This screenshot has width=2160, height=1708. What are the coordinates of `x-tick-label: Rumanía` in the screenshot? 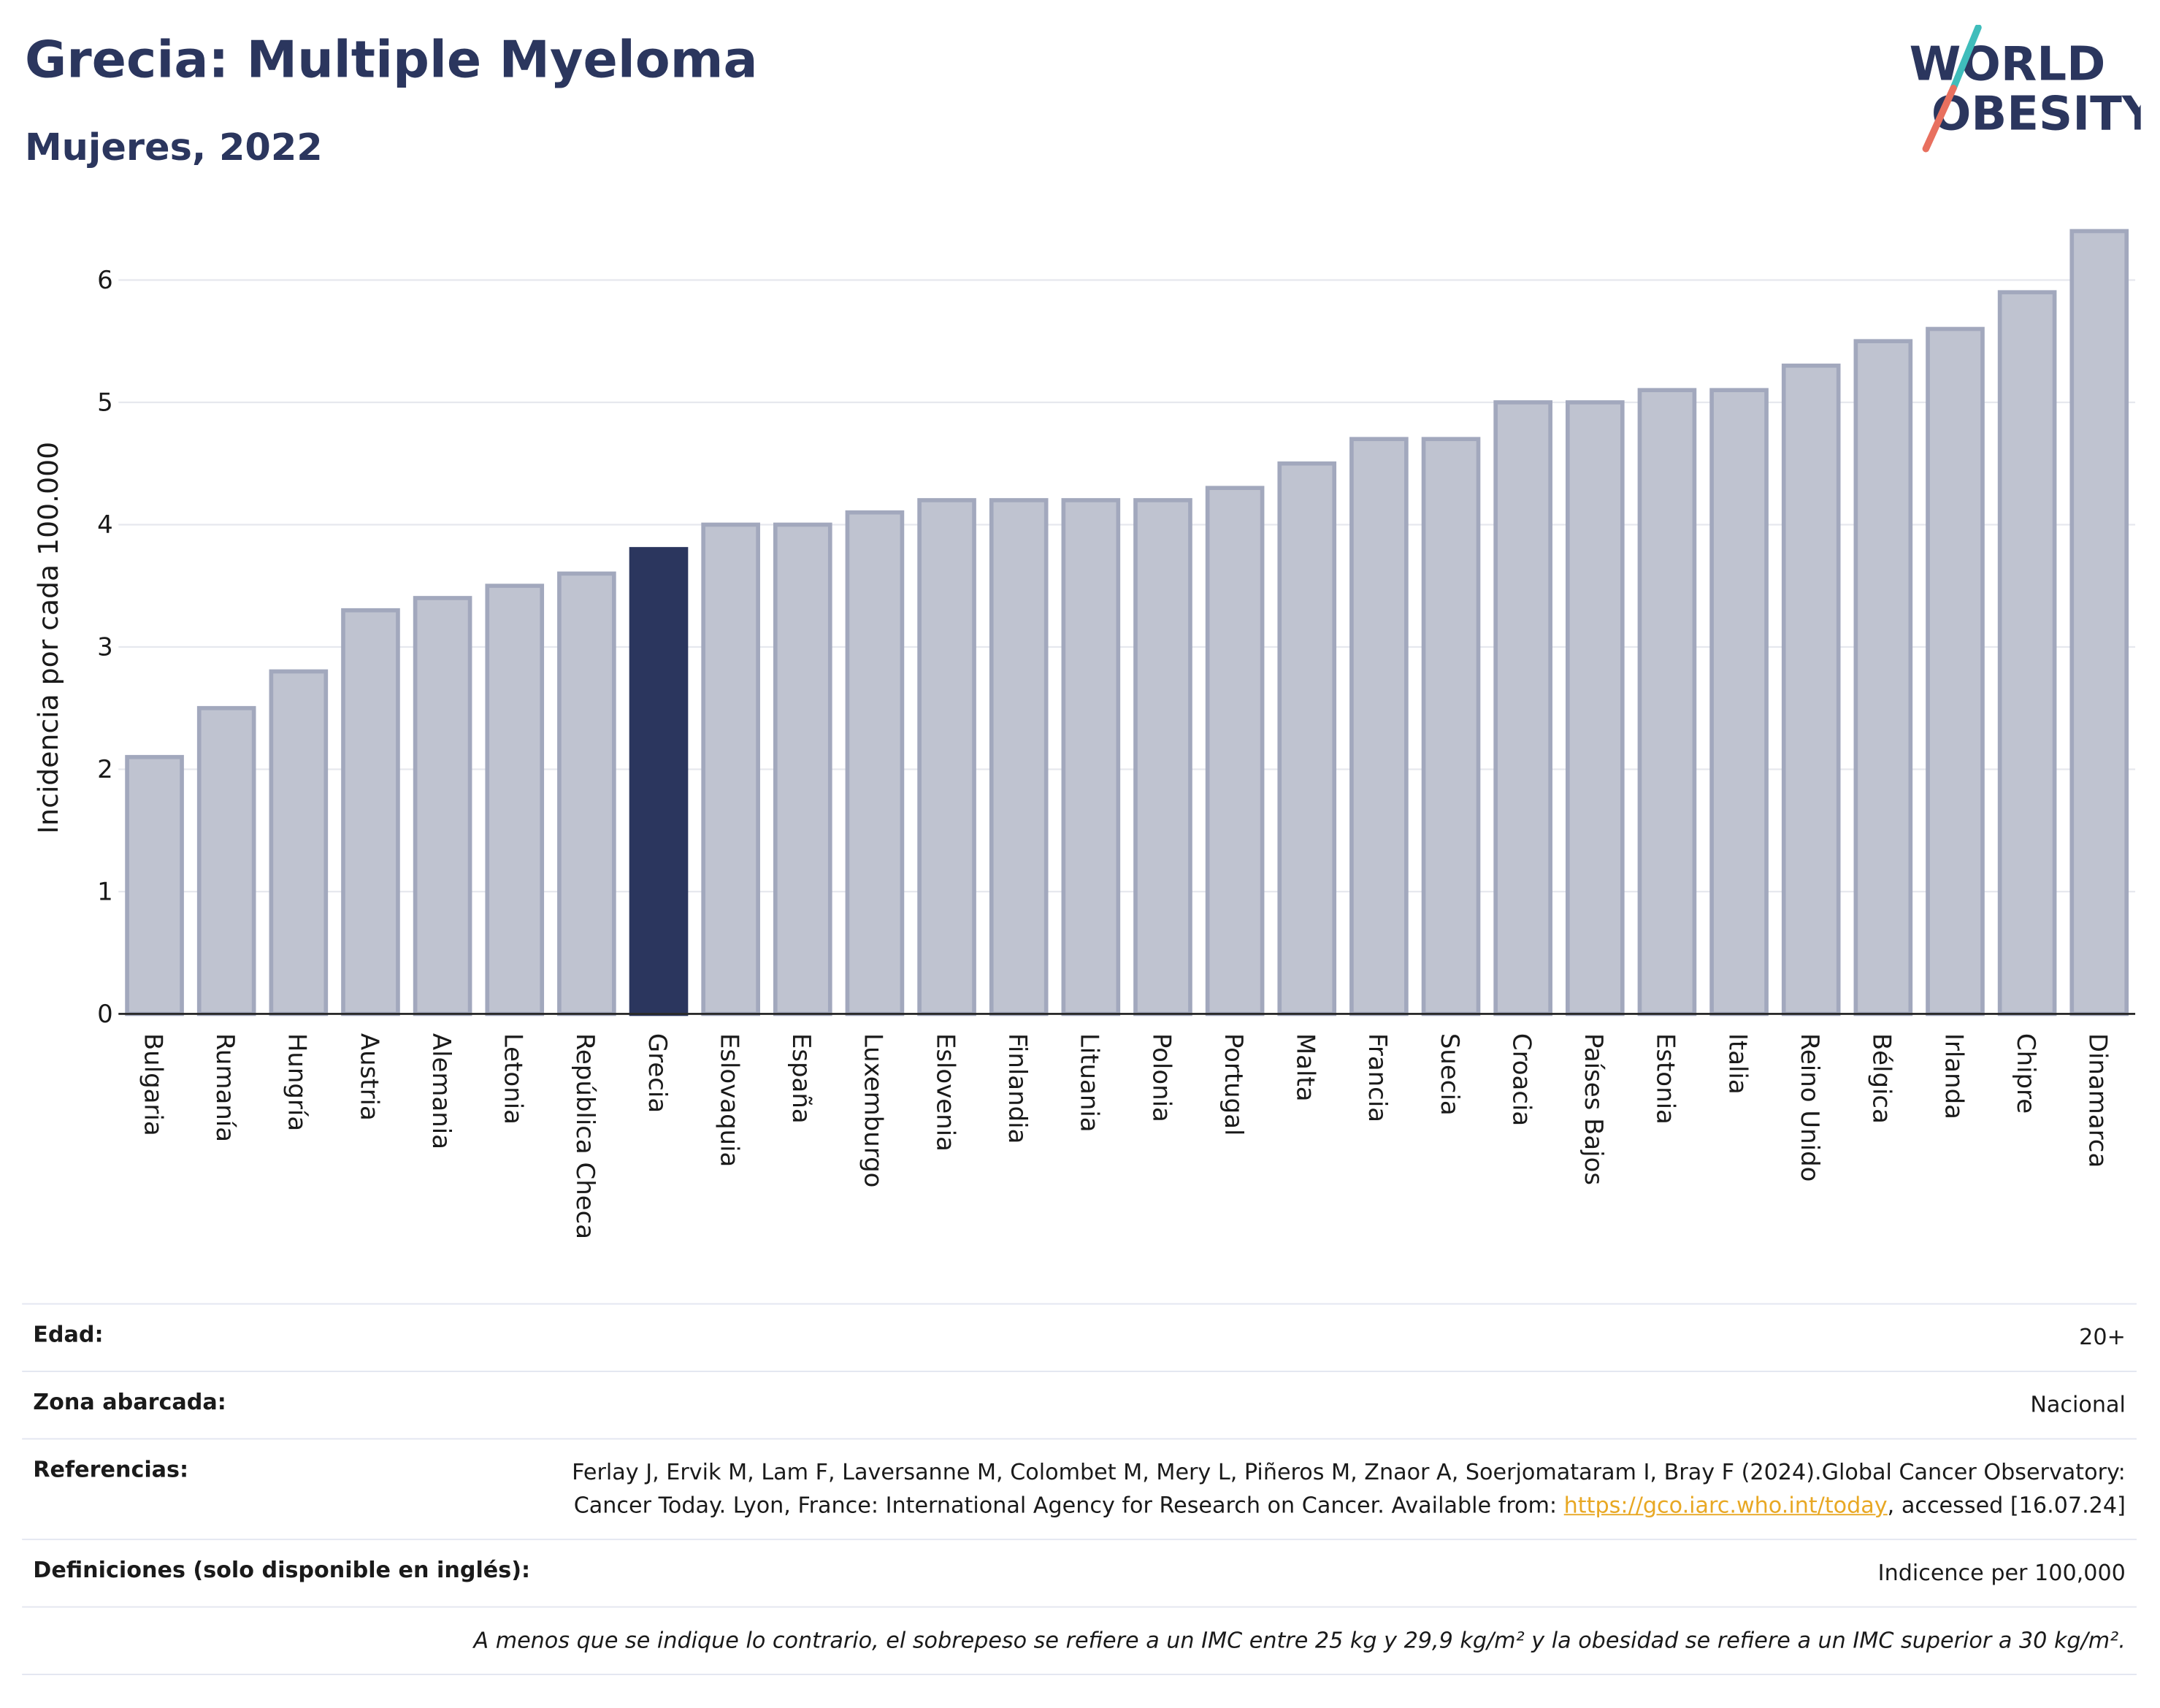 It's located at (225, 1087).